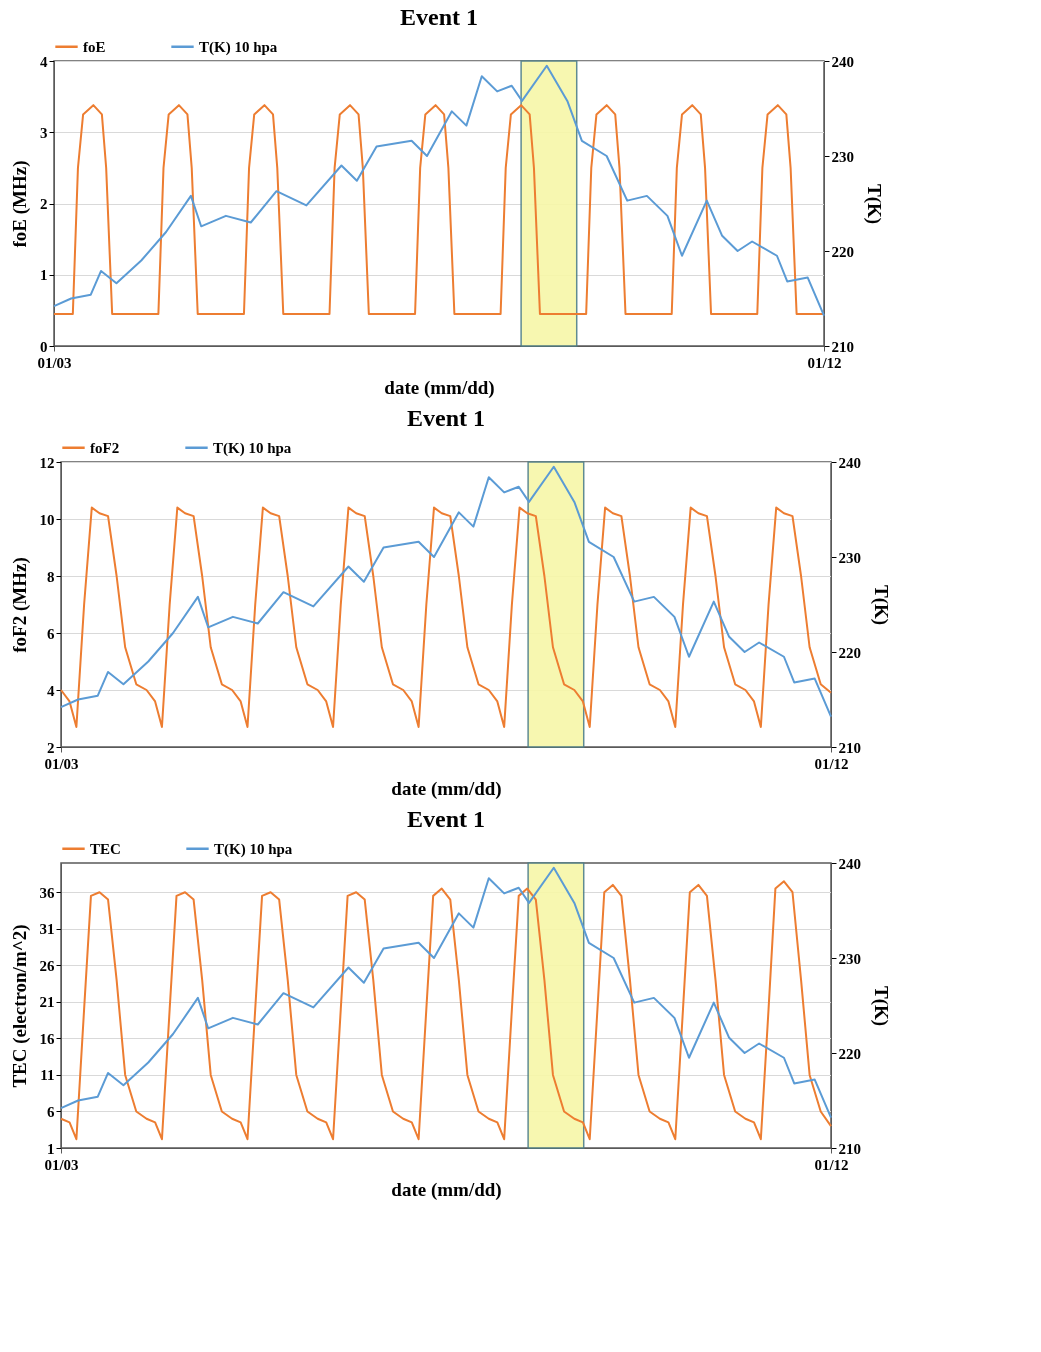 This screenshot has height=1352, width=1041. I want to click on y-tick-label: 31, so click(47, 929).